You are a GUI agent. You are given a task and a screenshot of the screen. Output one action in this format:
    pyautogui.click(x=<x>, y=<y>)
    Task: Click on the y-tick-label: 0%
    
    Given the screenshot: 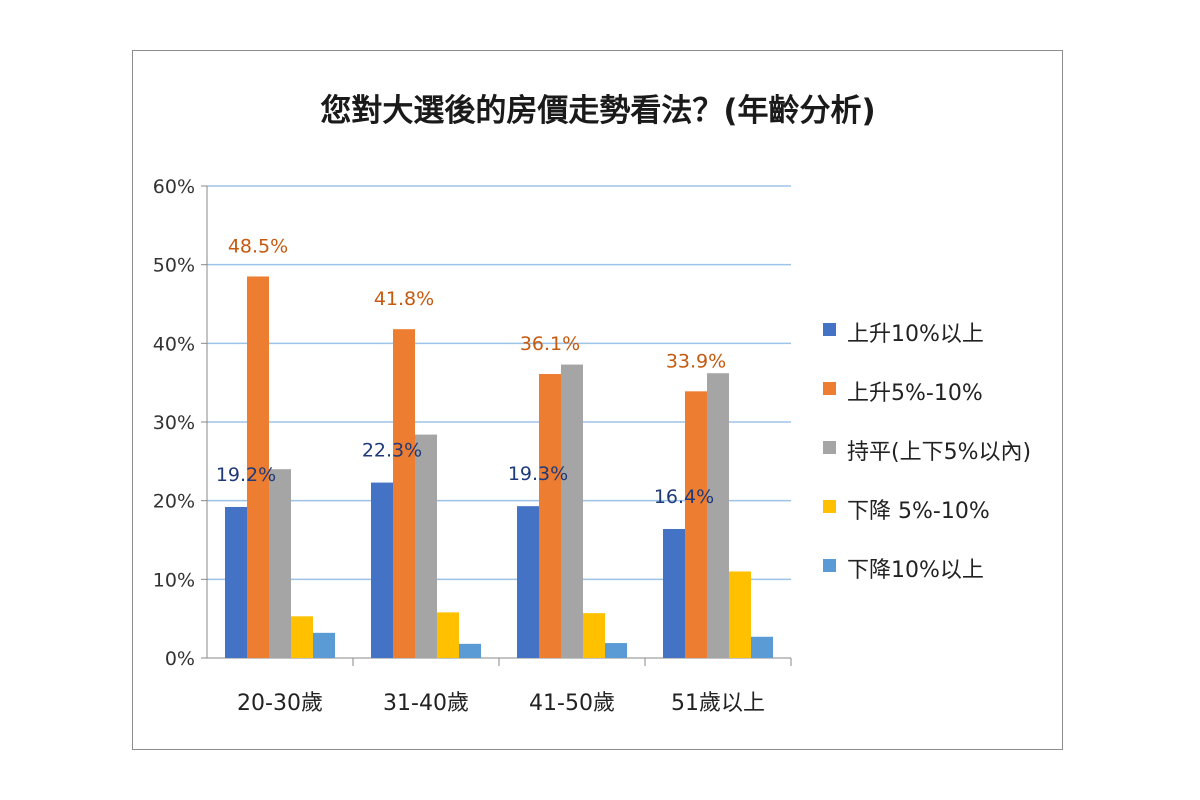 What is the action you would take?
    pyautogui.click(x=180, y=659)
    